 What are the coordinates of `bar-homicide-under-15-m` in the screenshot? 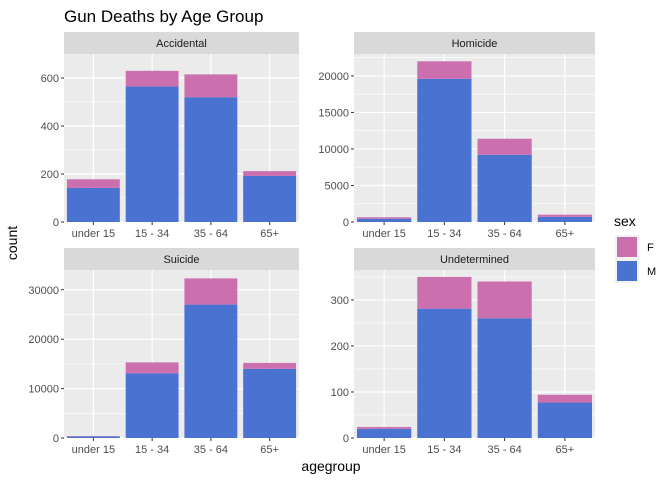 It's located at (384, 220).